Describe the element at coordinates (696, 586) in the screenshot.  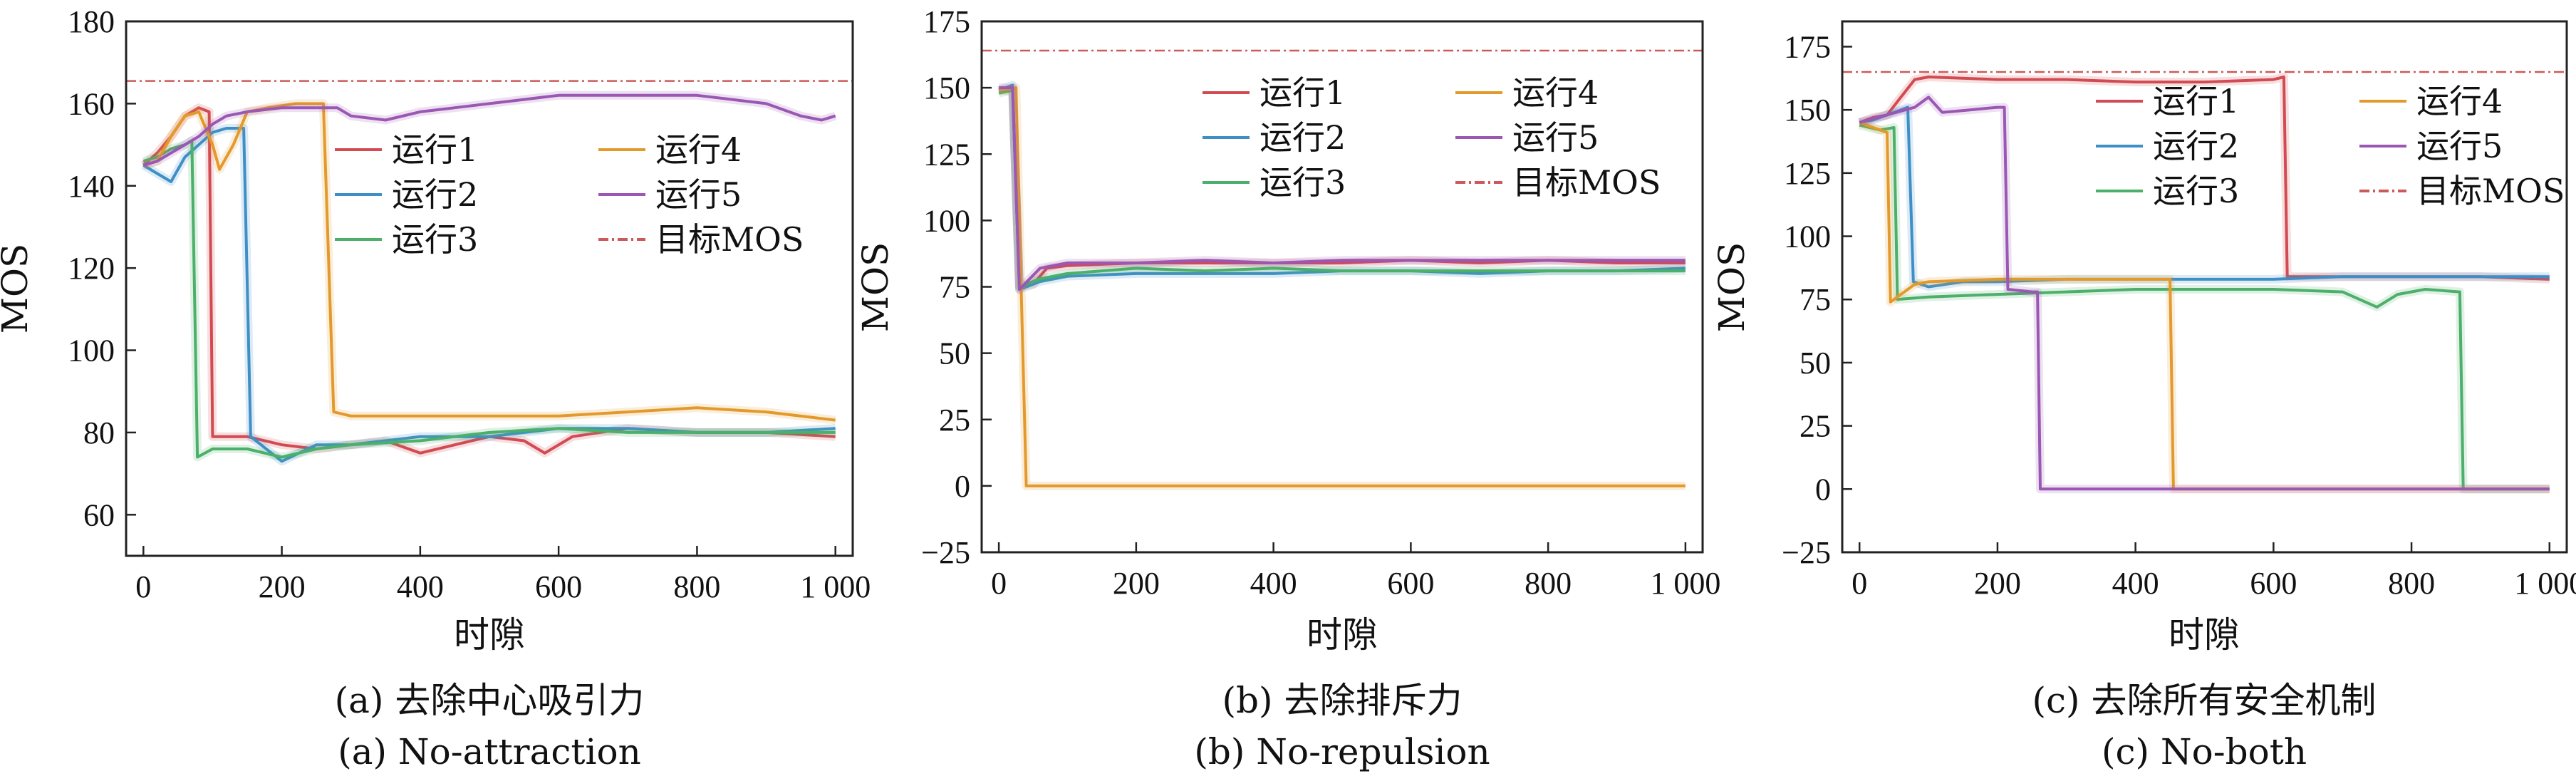
I see `panel-a-x-tick-label: 800` at that location.